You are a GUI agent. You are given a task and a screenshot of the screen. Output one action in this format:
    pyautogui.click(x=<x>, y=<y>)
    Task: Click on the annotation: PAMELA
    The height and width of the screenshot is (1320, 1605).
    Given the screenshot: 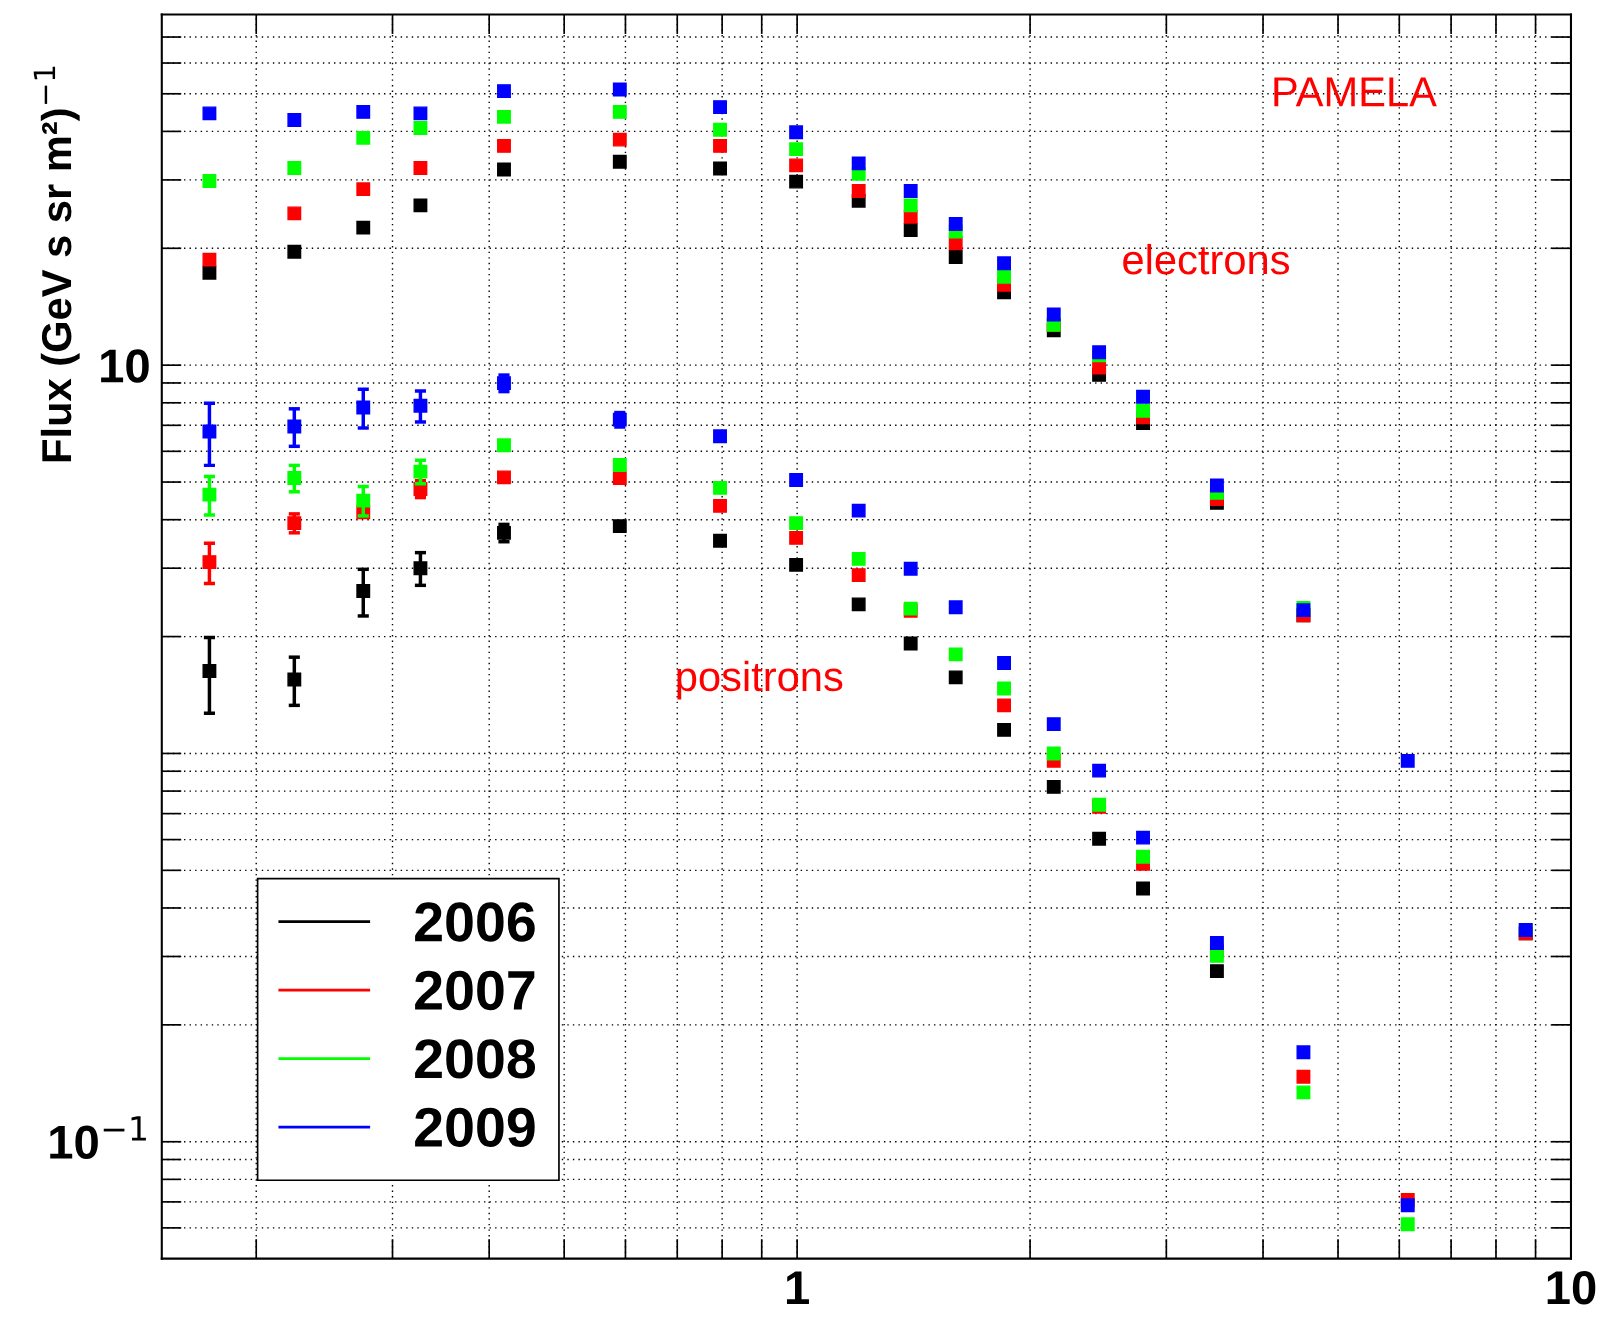 What is the action you would take?
    pyautogui.click(x=1355, y=92)
    